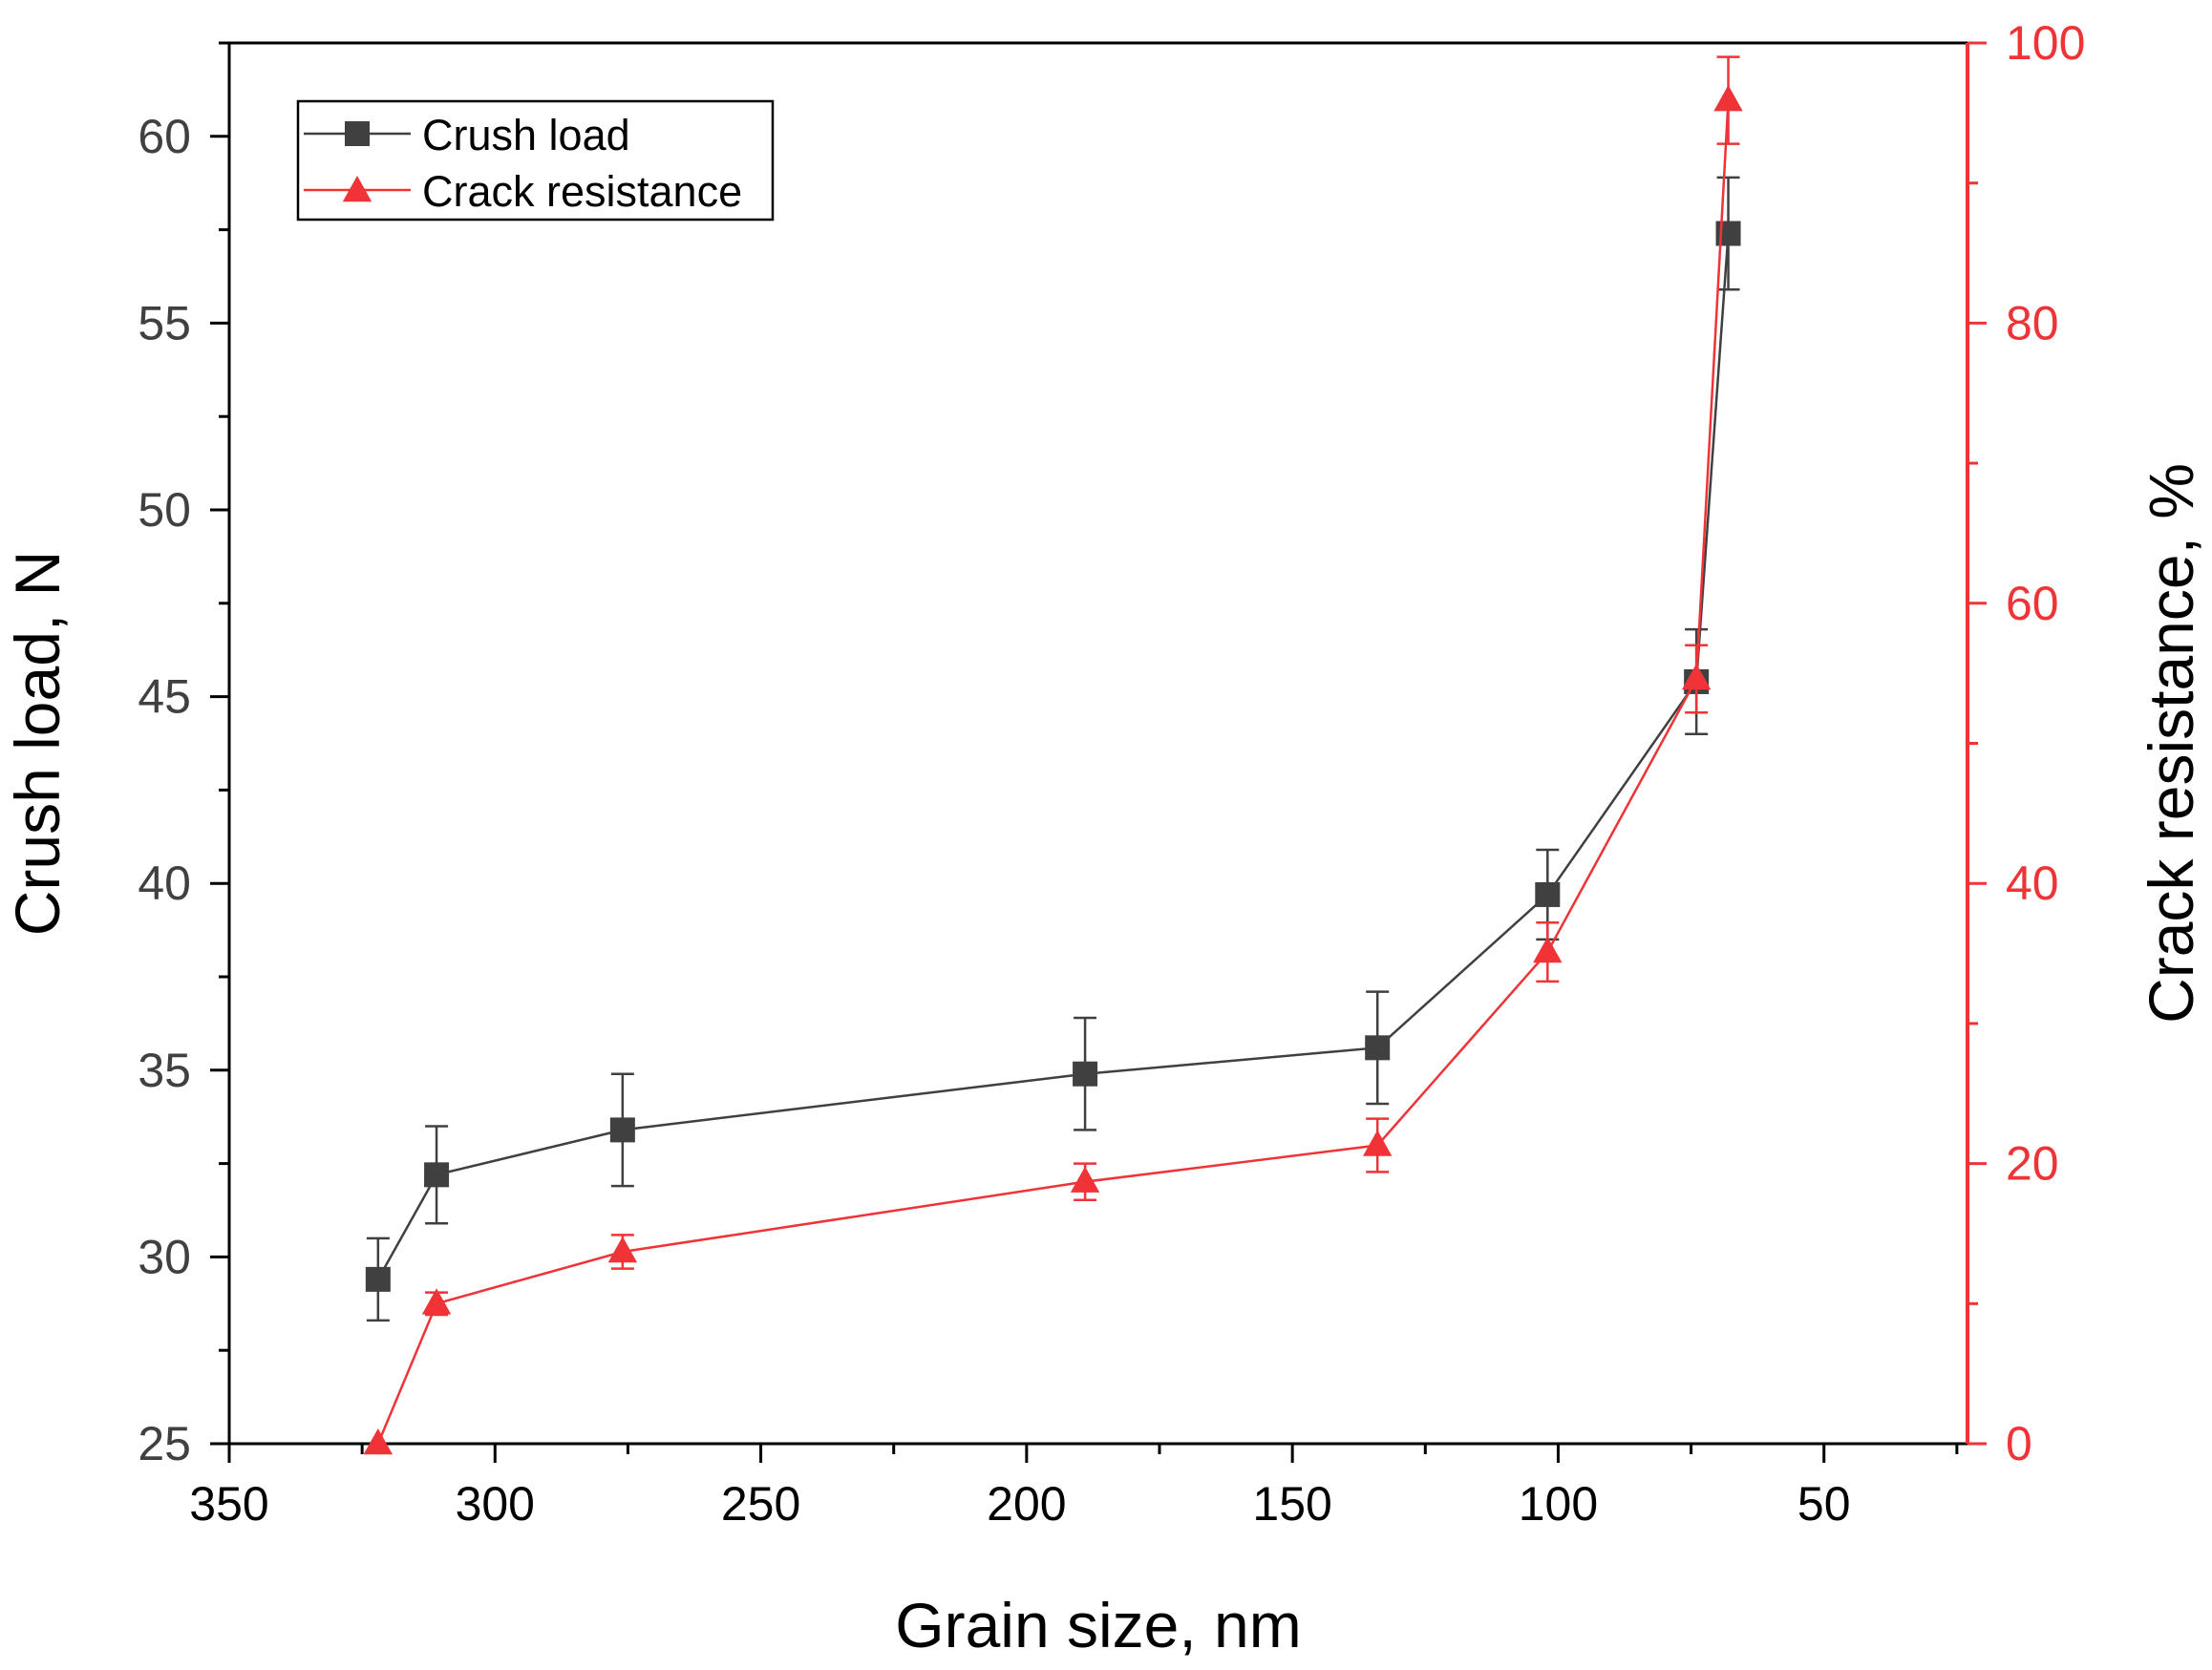 The height and width of the screenshot is (1670, 2212). Describe the element at coordinates (164, 322) in the screenshot. I see `y-tick-label: 55` at that location.